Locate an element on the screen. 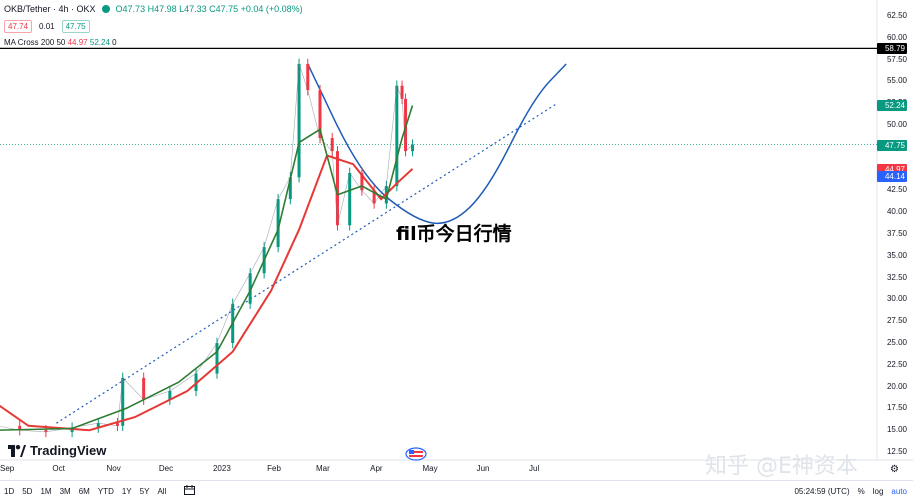 This screenshot has width=913, height=501. spread-value: 0.01 is located at coordinates (47, 26).